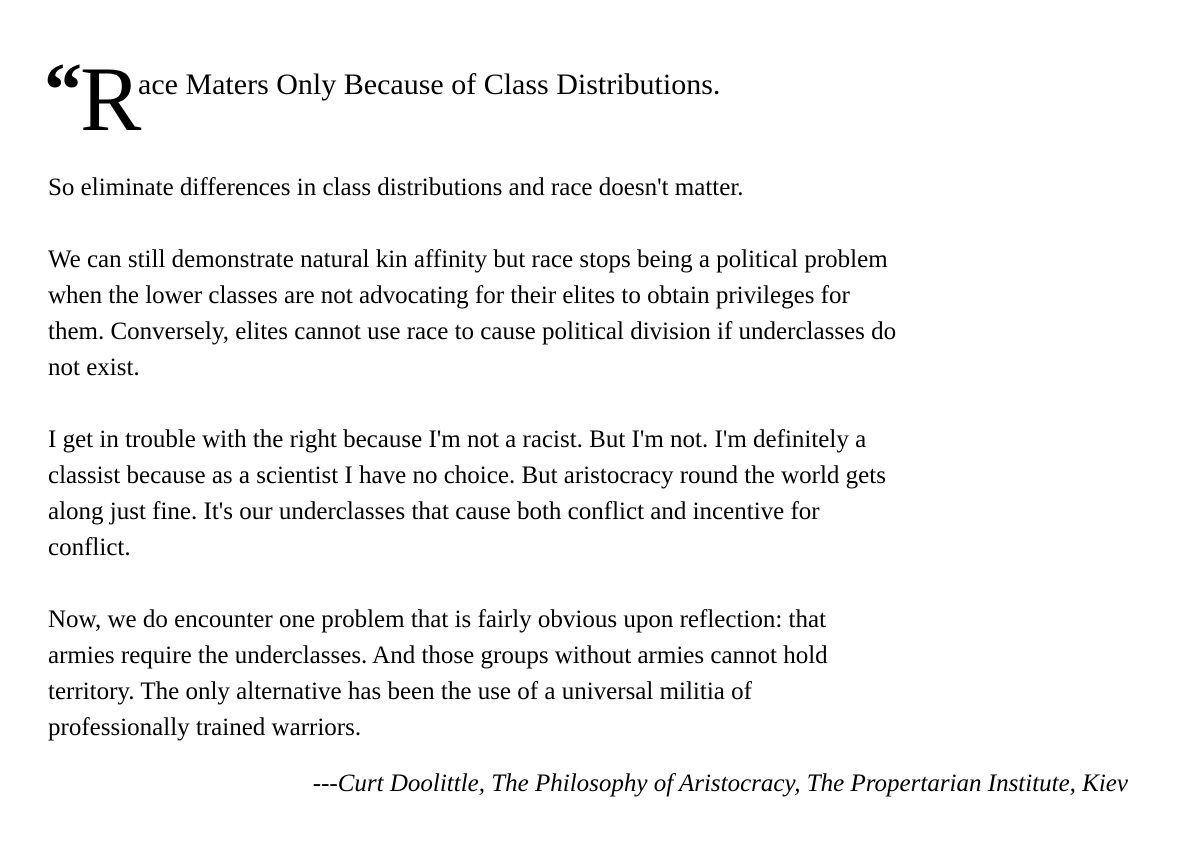 The image size is (1200, 866). Describe the element at coordinates (111, 99) in the screenshot. I see `drop-cap-letter: R` at that location.